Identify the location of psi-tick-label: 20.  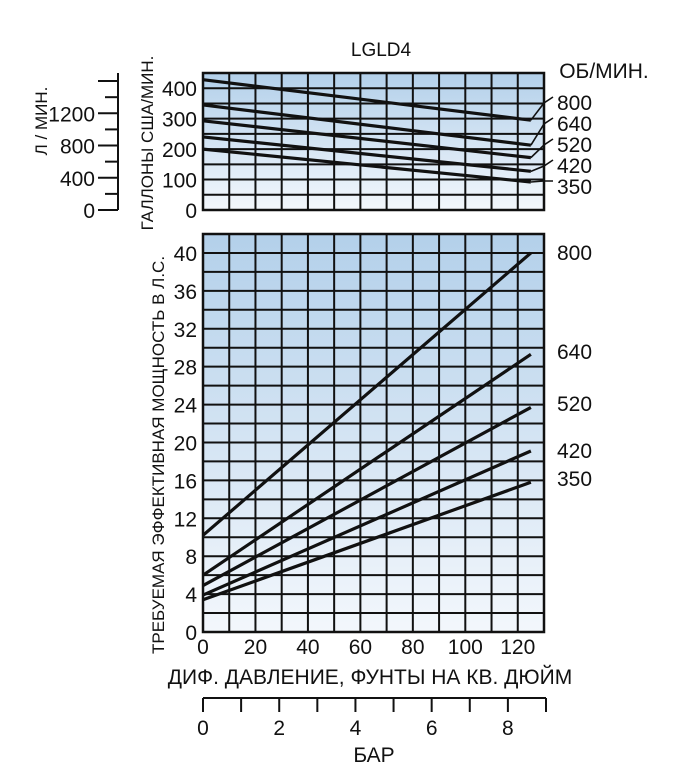
(255, 647).